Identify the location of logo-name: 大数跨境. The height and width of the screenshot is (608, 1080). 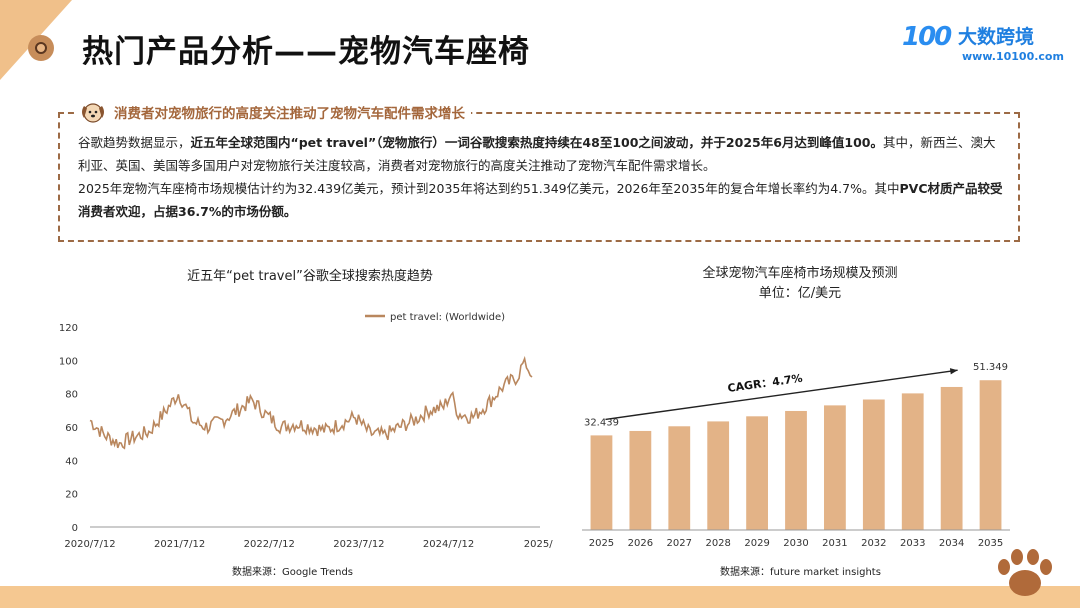
(996, 37).